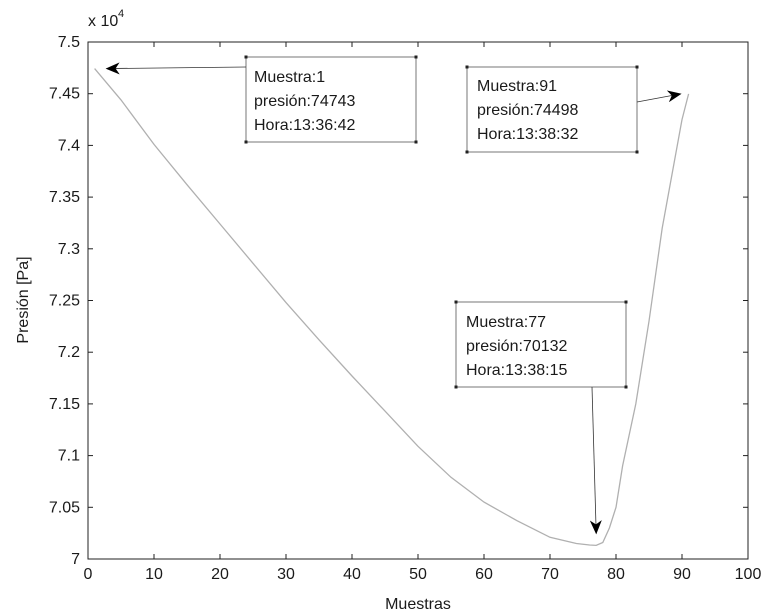  I want to click on y-tick-label: 7.1, so click(69, 456).